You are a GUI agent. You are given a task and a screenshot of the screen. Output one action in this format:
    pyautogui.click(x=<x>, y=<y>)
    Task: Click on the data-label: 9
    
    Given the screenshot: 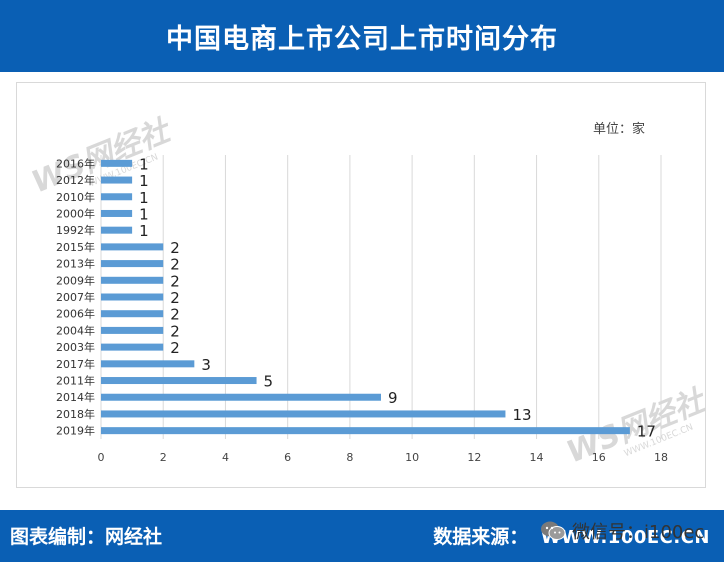 What is the action you would take?
    pyautogui.click(x=393, y=398)
    